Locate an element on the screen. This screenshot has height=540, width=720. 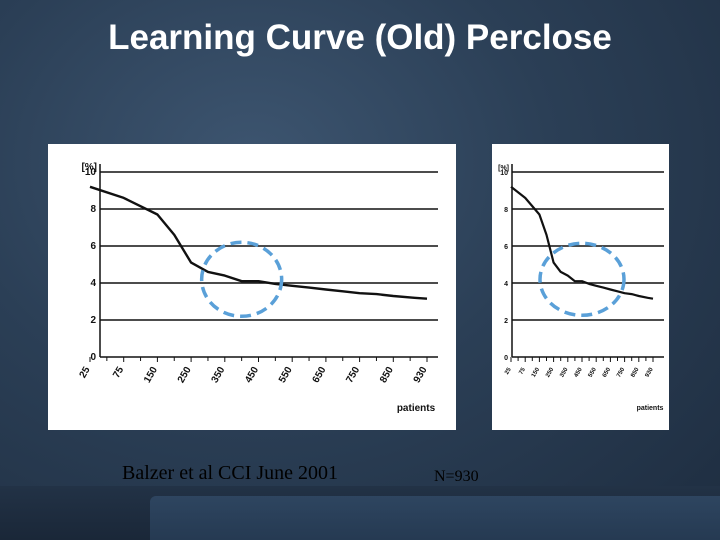
citation-text: Balzer et al CCI June 2001 is located at coordinates (230, 473).